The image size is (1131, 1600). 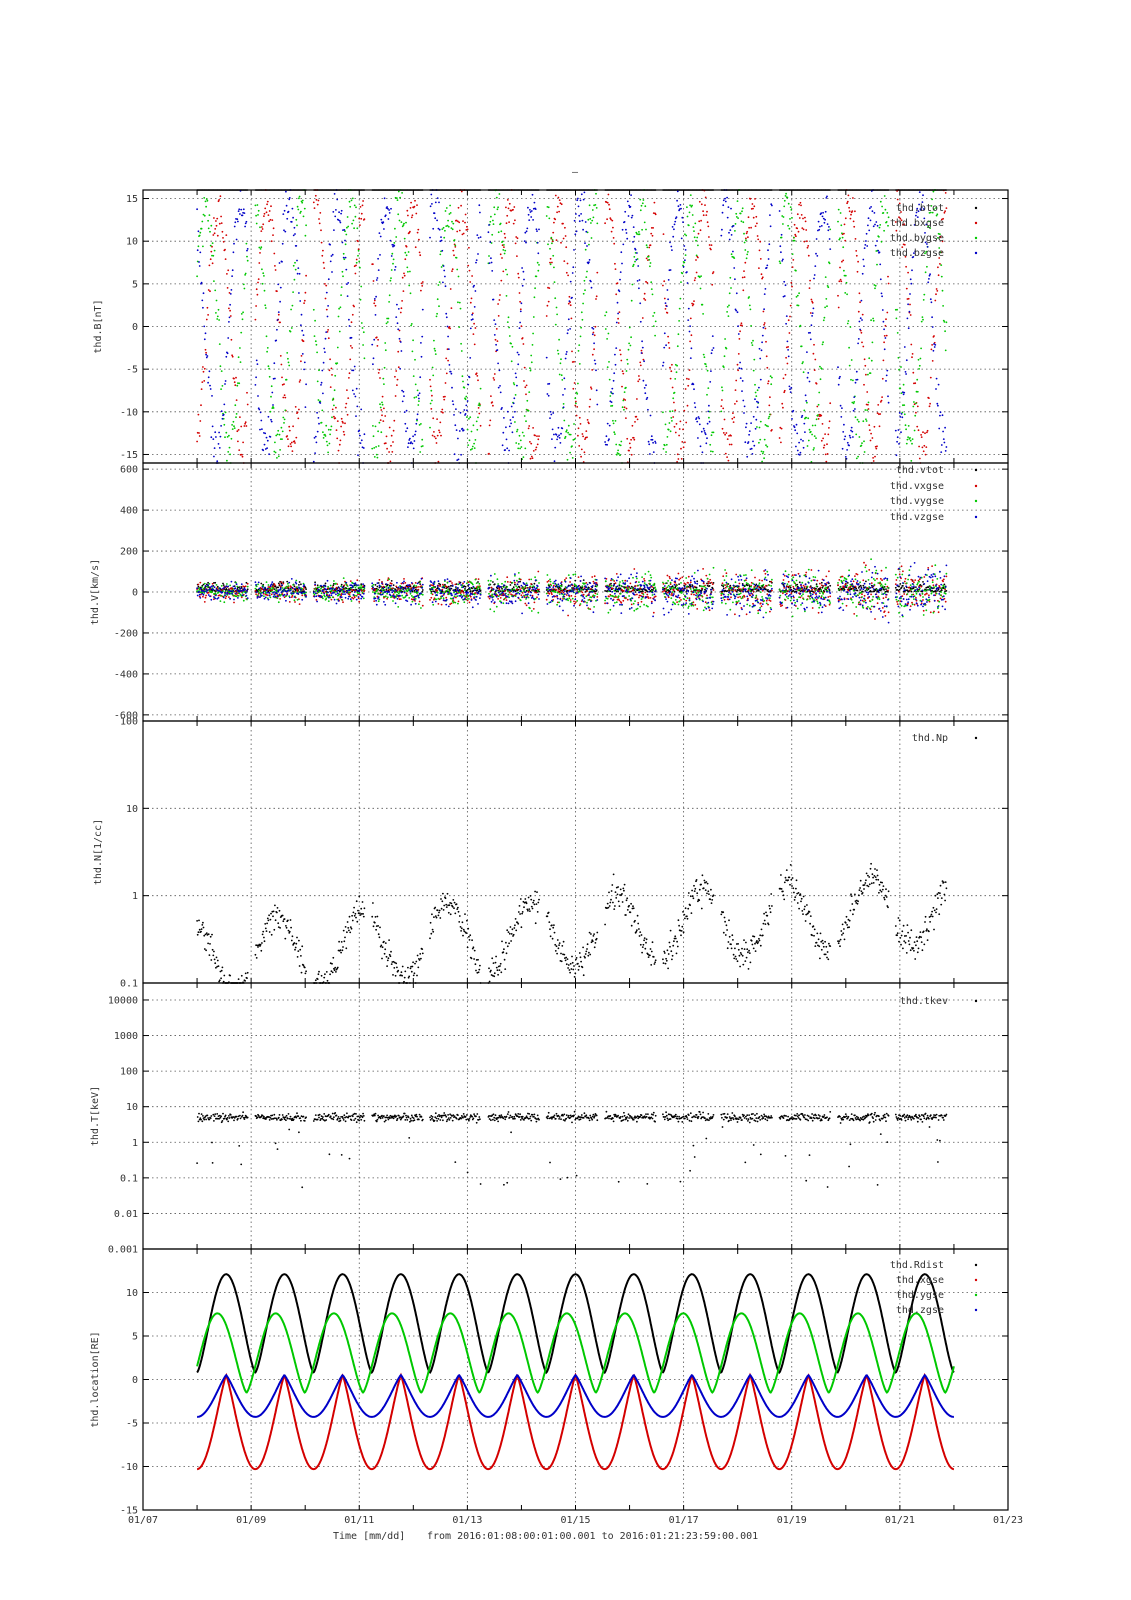 What do you see at coordinates (572, 591) in the screenshot?
I see `panel-2-data` at bounding box center [572, 591].